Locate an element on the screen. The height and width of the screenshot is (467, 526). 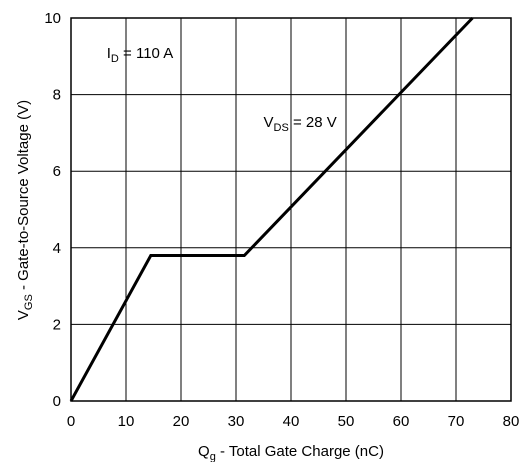
annotation-sub: DS is located at coordinates (281, 128).